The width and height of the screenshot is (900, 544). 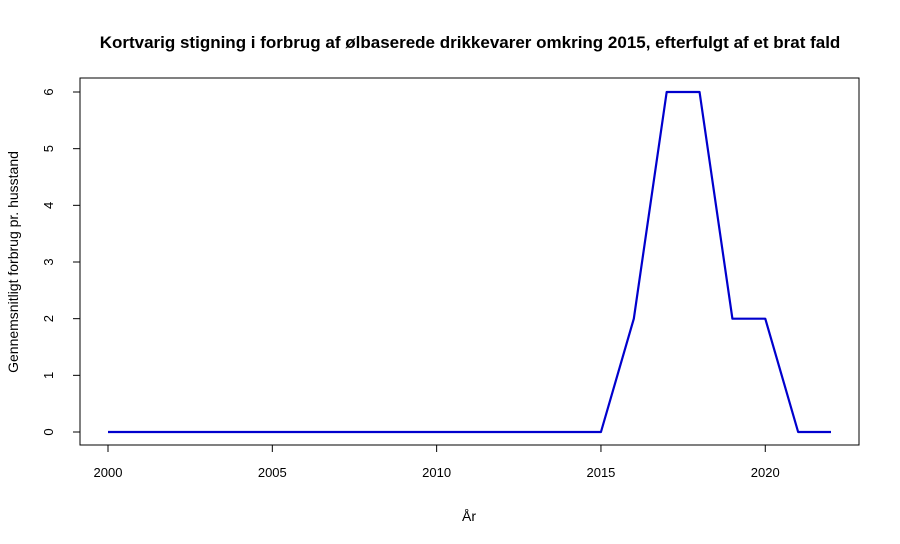 What do you see at coordinates (48, 318) in the screenshot?
I see `y-tick-label: 2` at bounding box center [48, 318].